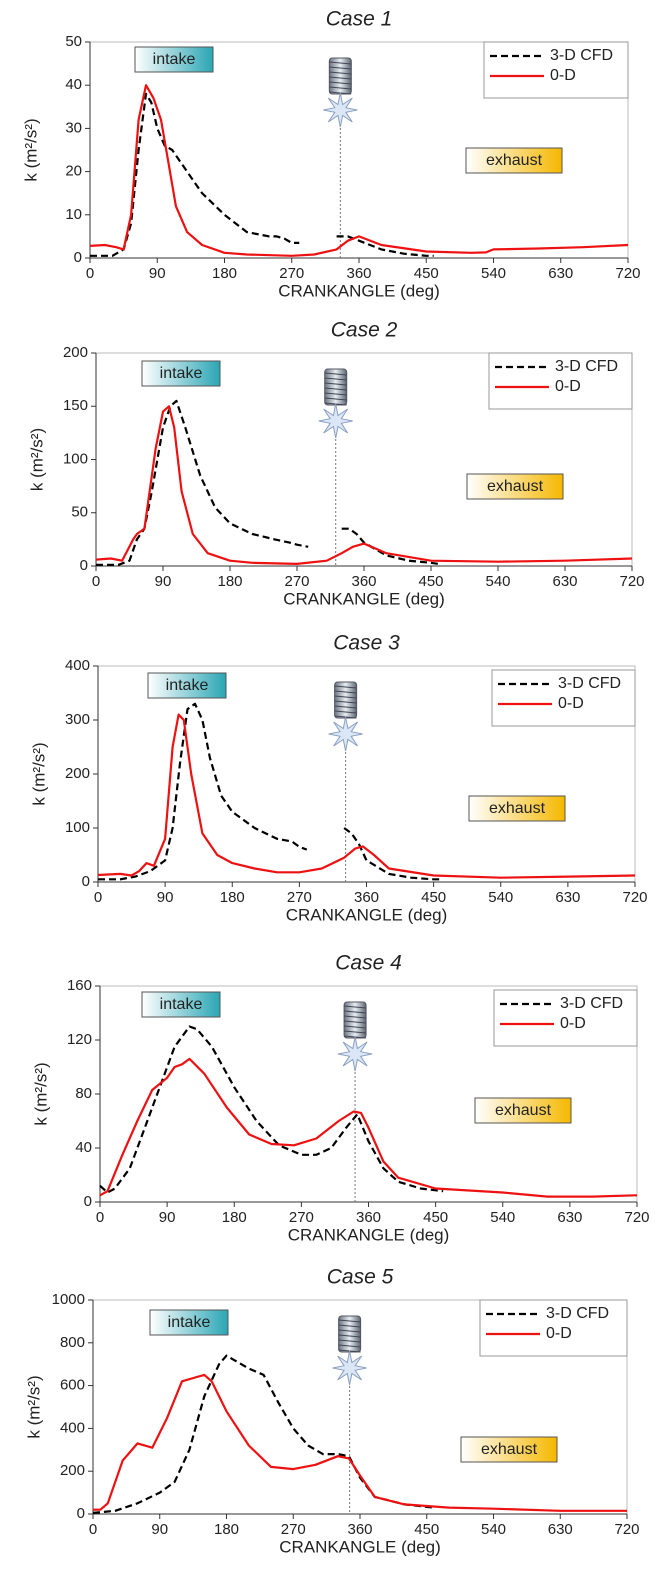  What do you see at coordinates (79, 1039) in the screenshot?
I see `y-tick-label: 120` at bounding box center [79, 1039].